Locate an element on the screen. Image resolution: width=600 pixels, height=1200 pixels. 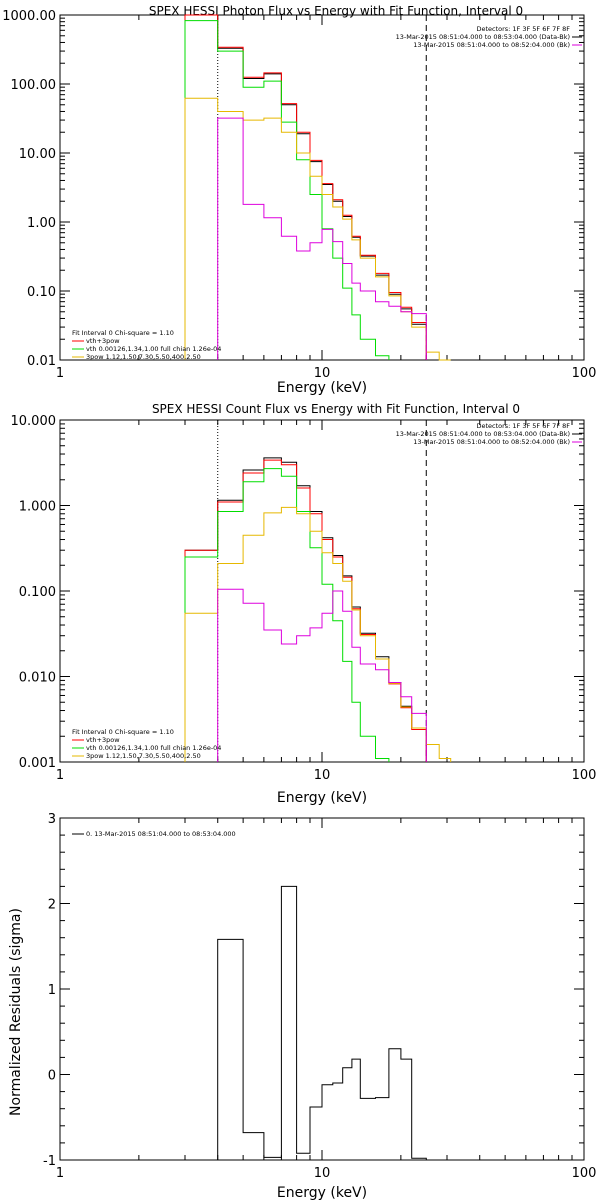
residuals-y-tick-label: 3 is located at coordinates (52, 819).